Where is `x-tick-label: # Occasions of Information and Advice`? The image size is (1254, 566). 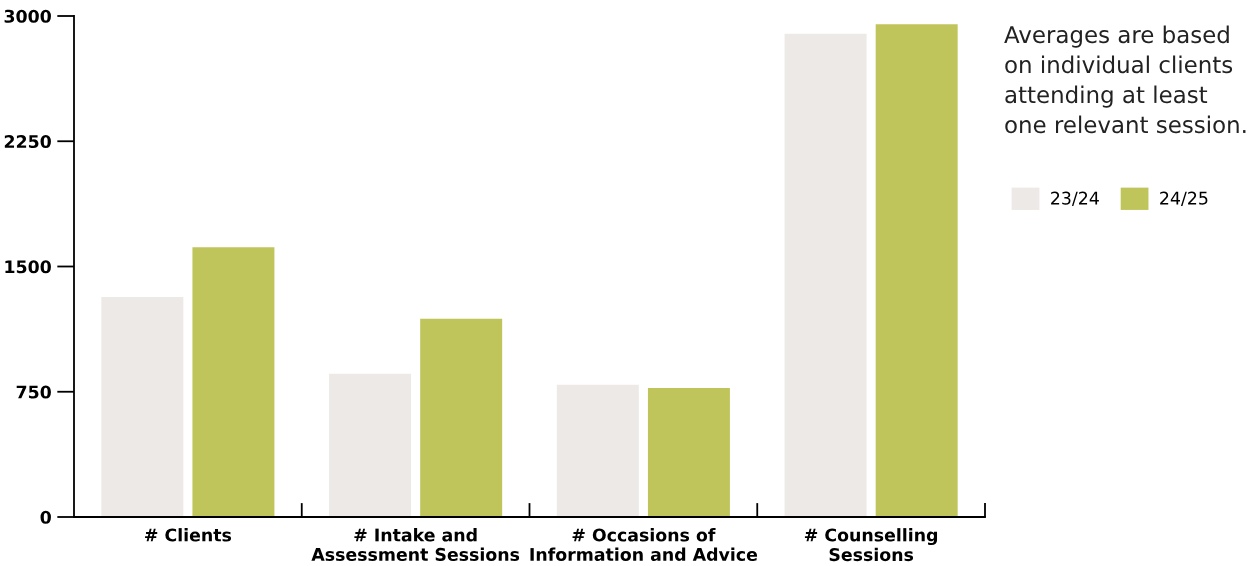 x-tick-label: # Occasions of Information and Advice is located at coordinates (644, 544).